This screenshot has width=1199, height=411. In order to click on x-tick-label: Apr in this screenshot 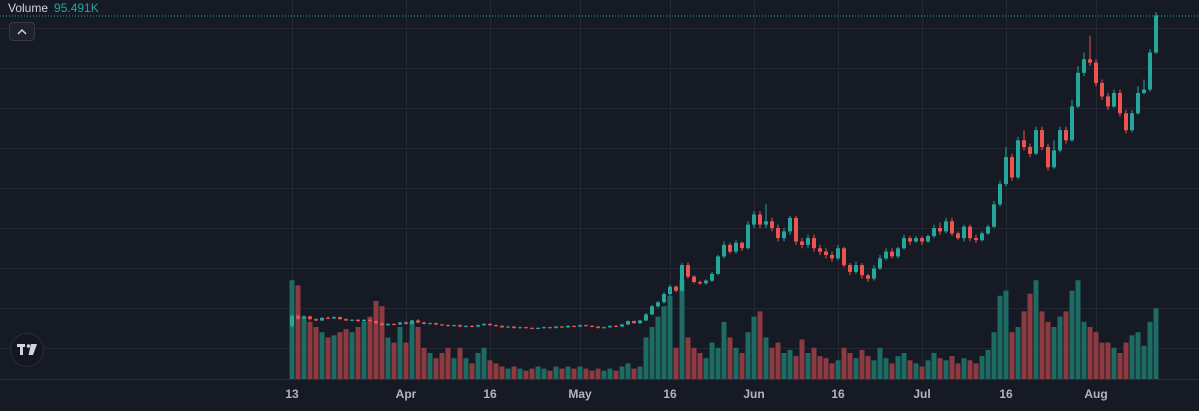, I will do `click(406, 394)`.